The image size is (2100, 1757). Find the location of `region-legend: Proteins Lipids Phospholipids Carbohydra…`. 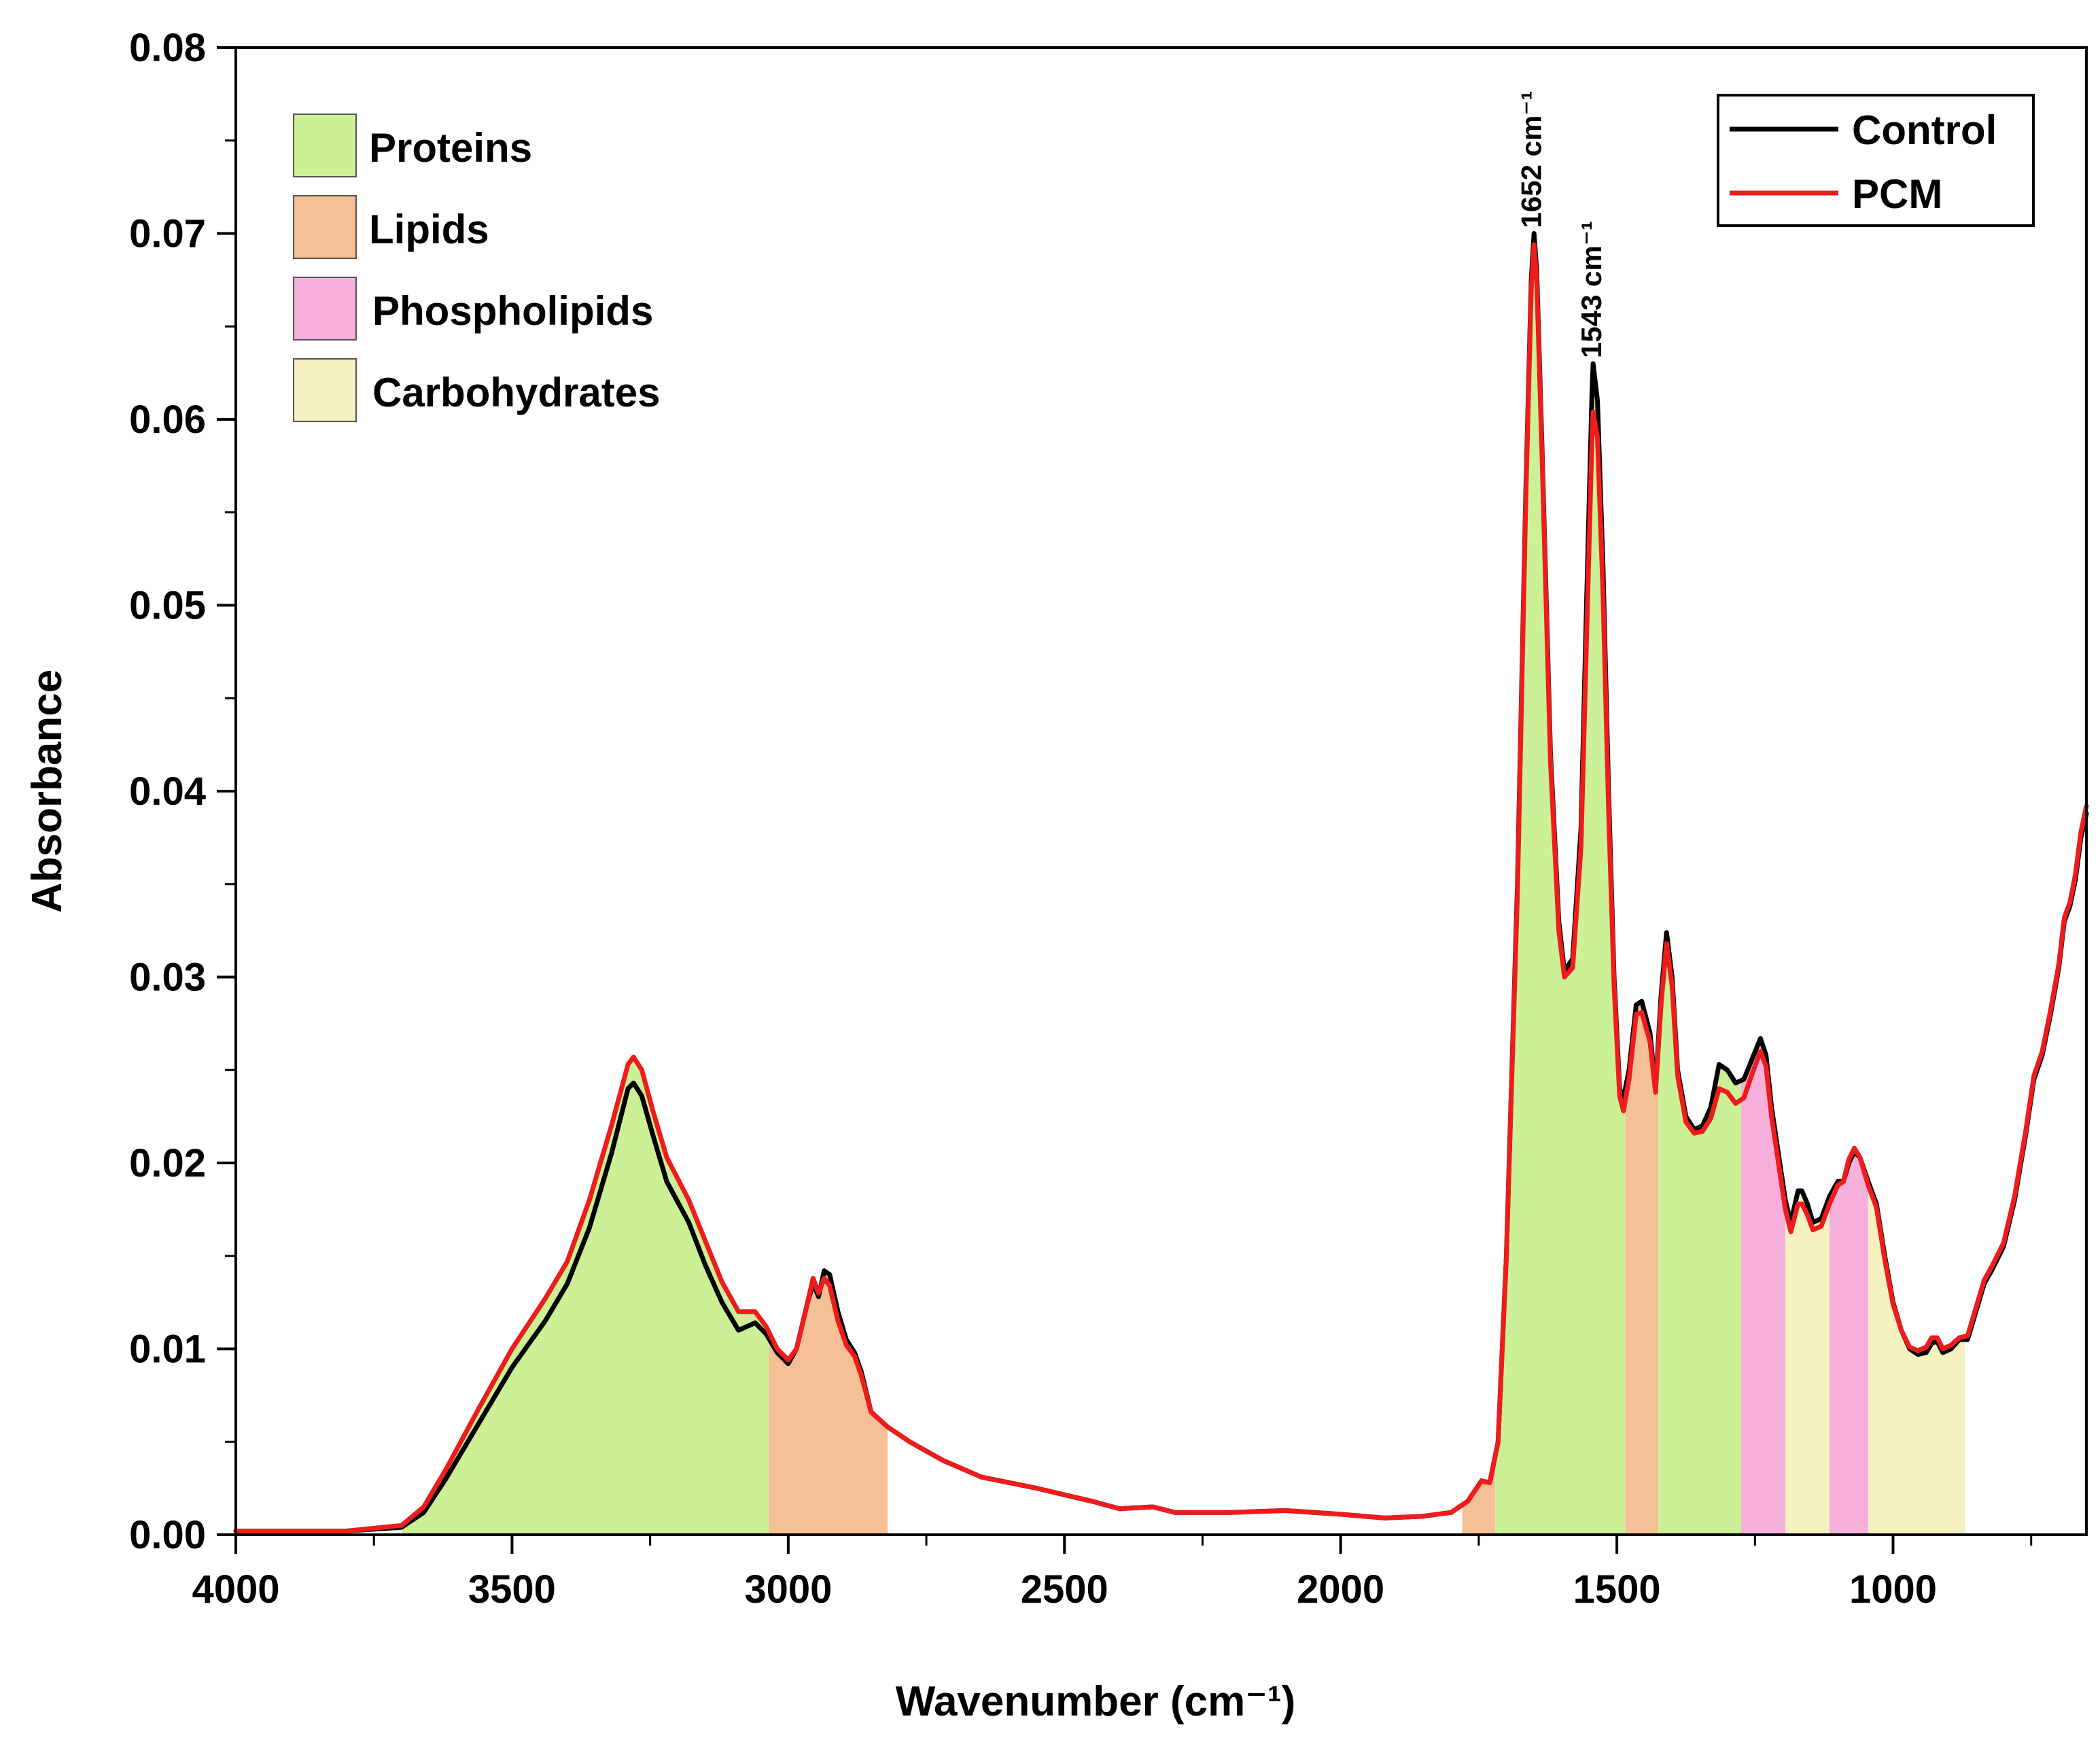

region-legend: Proteins Lipids Phospholipids Carbohydra… is located at coordinates (477, 268).